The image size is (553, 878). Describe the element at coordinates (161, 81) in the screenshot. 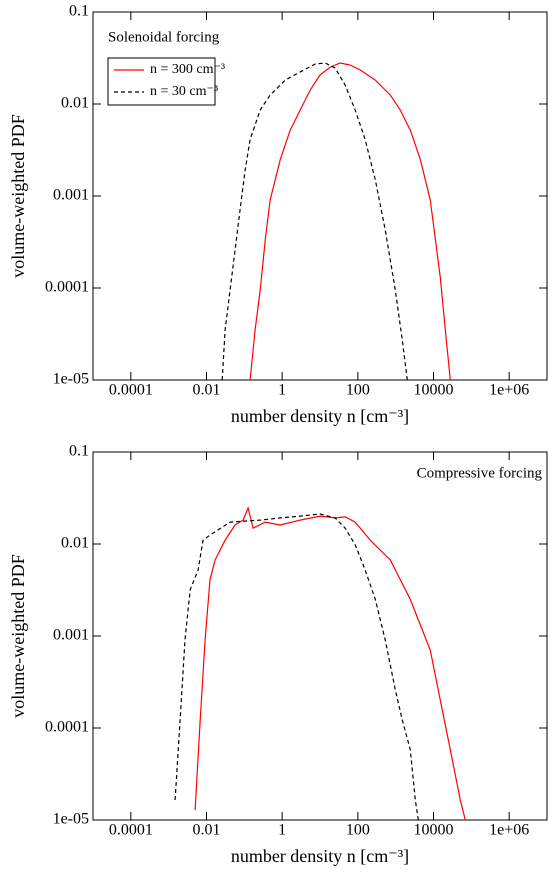

I see `legend-box` at that location.